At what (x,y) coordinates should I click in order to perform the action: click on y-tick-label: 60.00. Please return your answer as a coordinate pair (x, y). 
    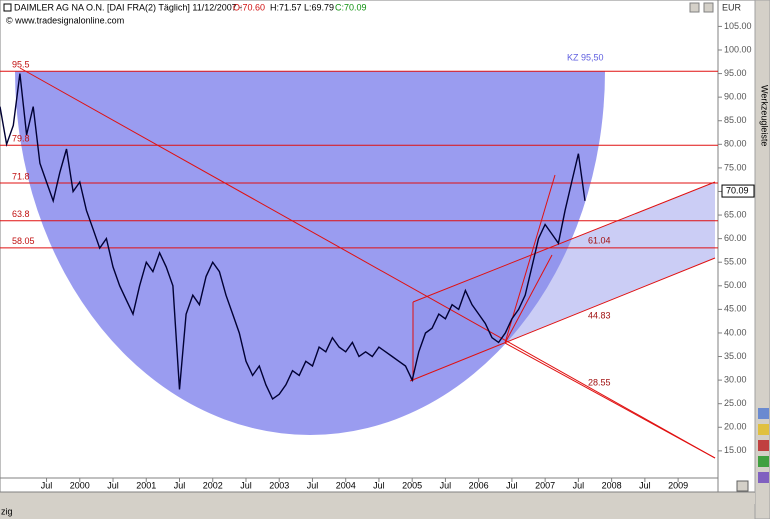
    Looking at the image, I should click on (735, 238).